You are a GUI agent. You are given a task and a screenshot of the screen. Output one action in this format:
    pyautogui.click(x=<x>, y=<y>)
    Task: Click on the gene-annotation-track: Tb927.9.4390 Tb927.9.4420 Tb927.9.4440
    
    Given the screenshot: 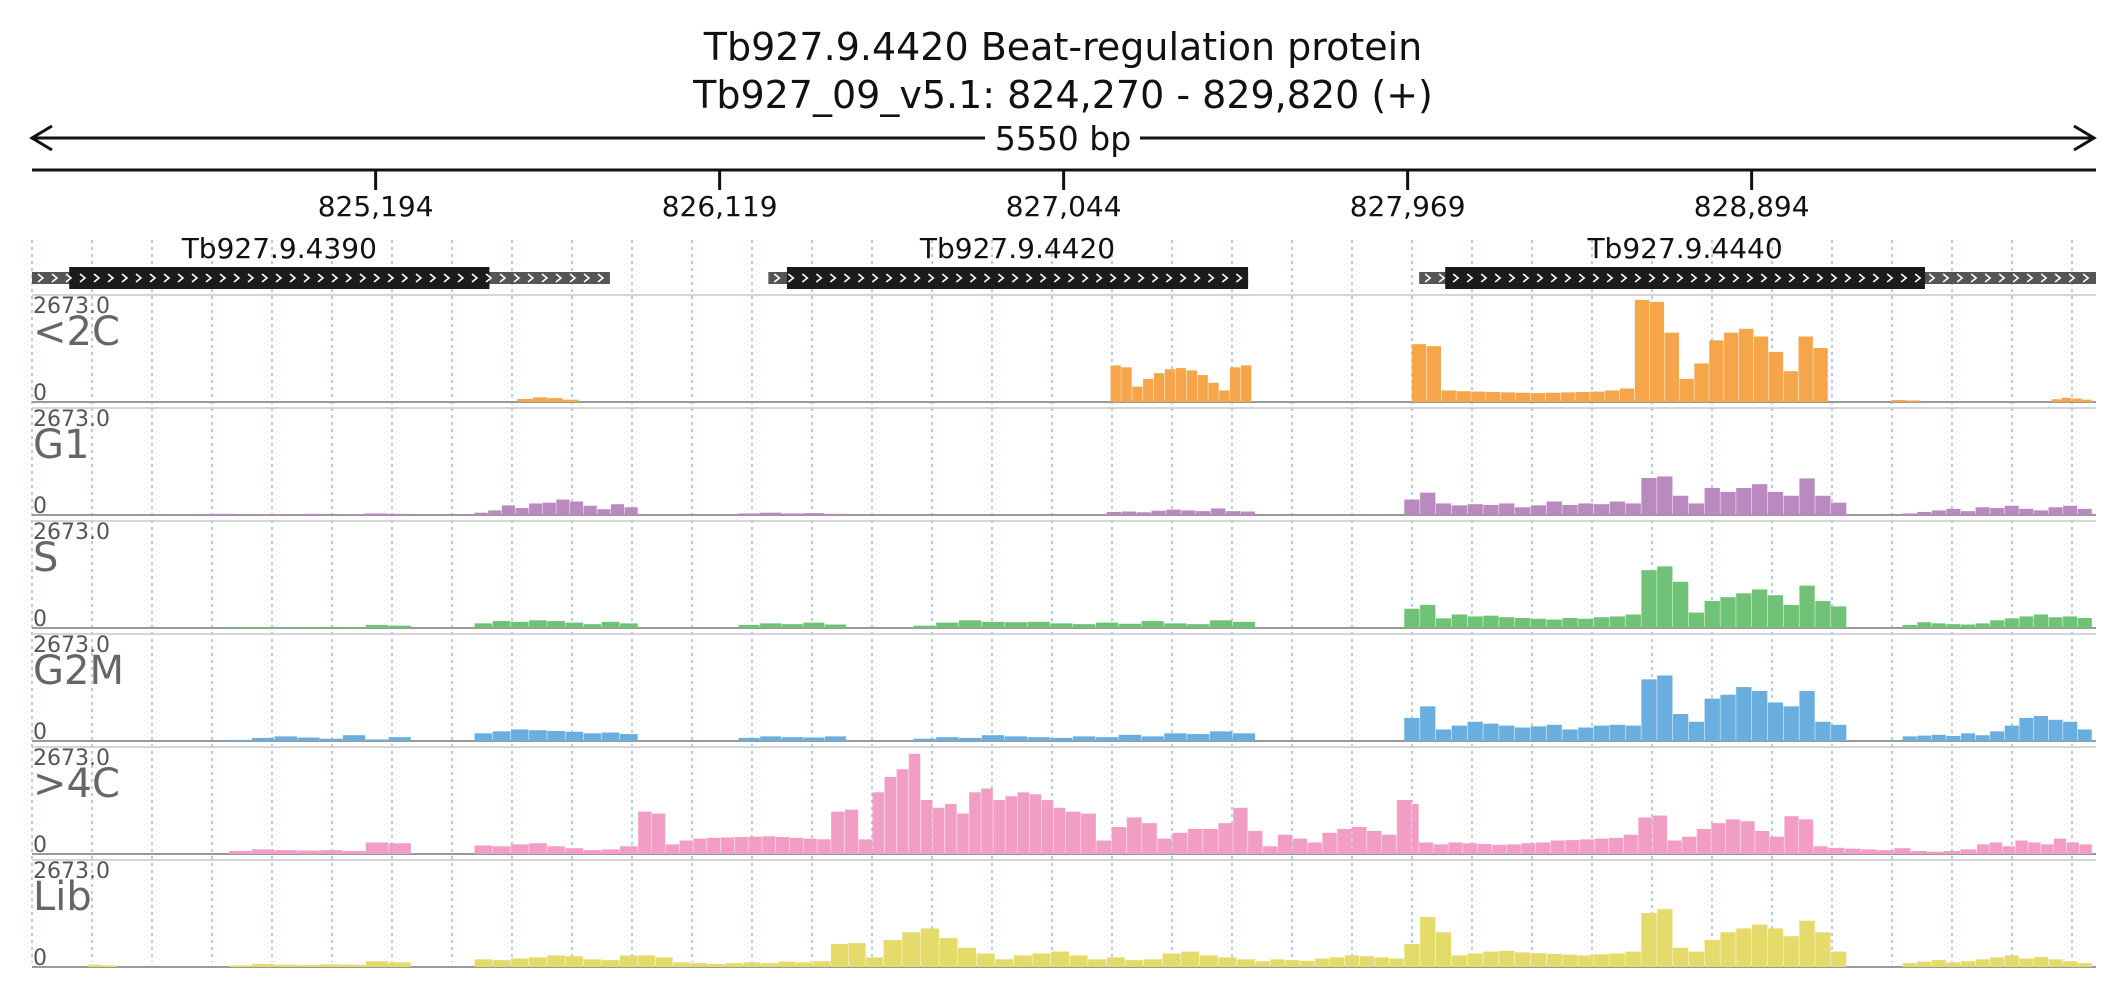 What is the action you would take?
    pyautogui.click(x=1064, y=260)
    